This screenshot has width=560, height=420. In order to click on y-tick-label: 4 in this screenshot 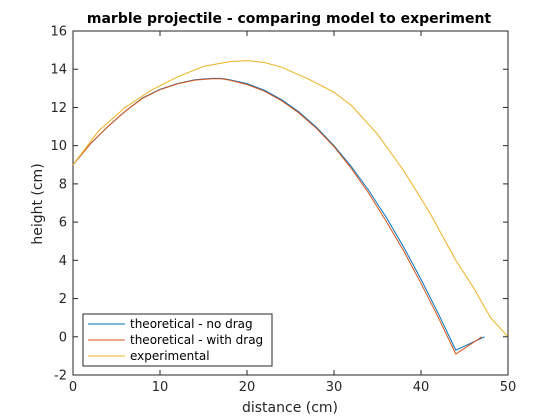, I will do `click(63, 261)`.